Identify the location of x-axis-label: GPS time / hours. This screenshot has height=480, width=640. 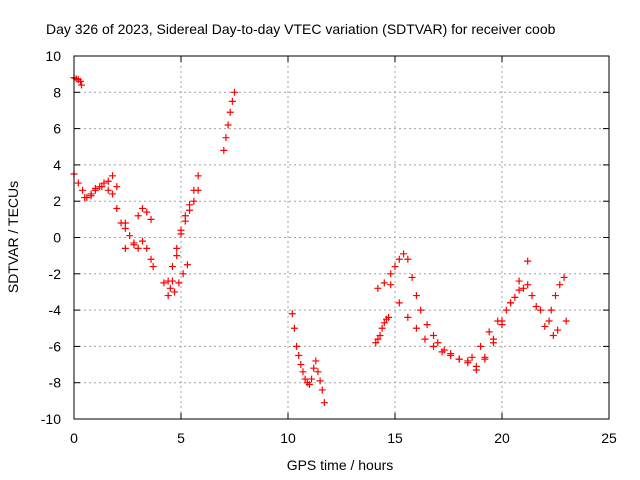
(340, 465).